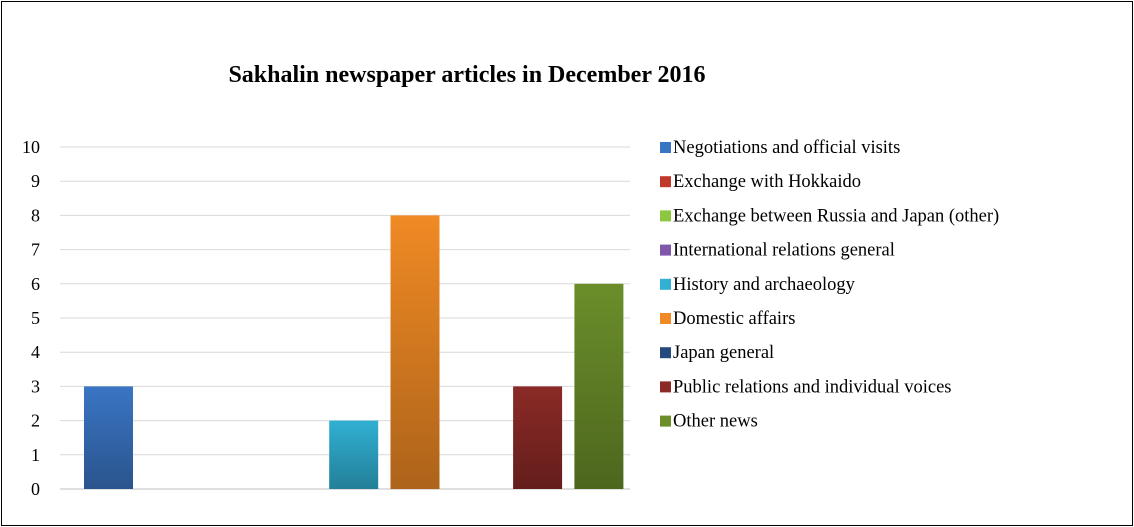 Image resolution: width=1134 pixels, height=527 pixels. What do you see at coordinates (35, 181) in the screenshot?
I see `y-tick-label: 9` at bounding box center [35, 181].